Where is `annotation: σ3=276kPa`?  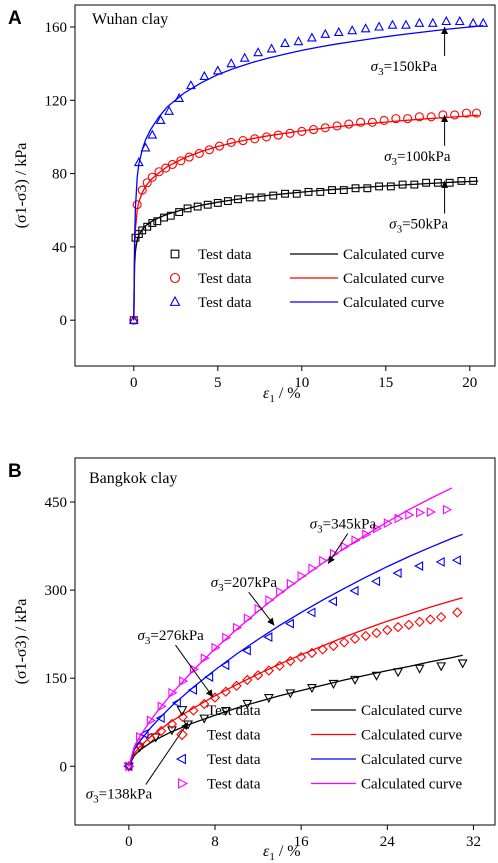 annotation: σ3=276kPa is located at coordinates (175, 663).